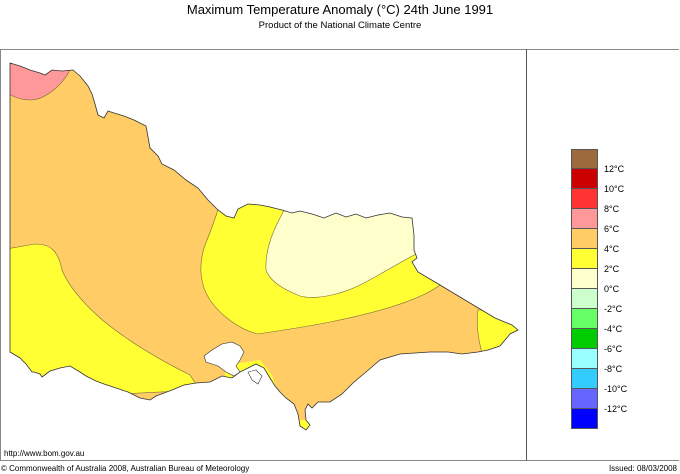  Describe the element at coordinates (642, 468) in the screenshot. I see `issued-date: Issued: 08/03/2008` at that location.